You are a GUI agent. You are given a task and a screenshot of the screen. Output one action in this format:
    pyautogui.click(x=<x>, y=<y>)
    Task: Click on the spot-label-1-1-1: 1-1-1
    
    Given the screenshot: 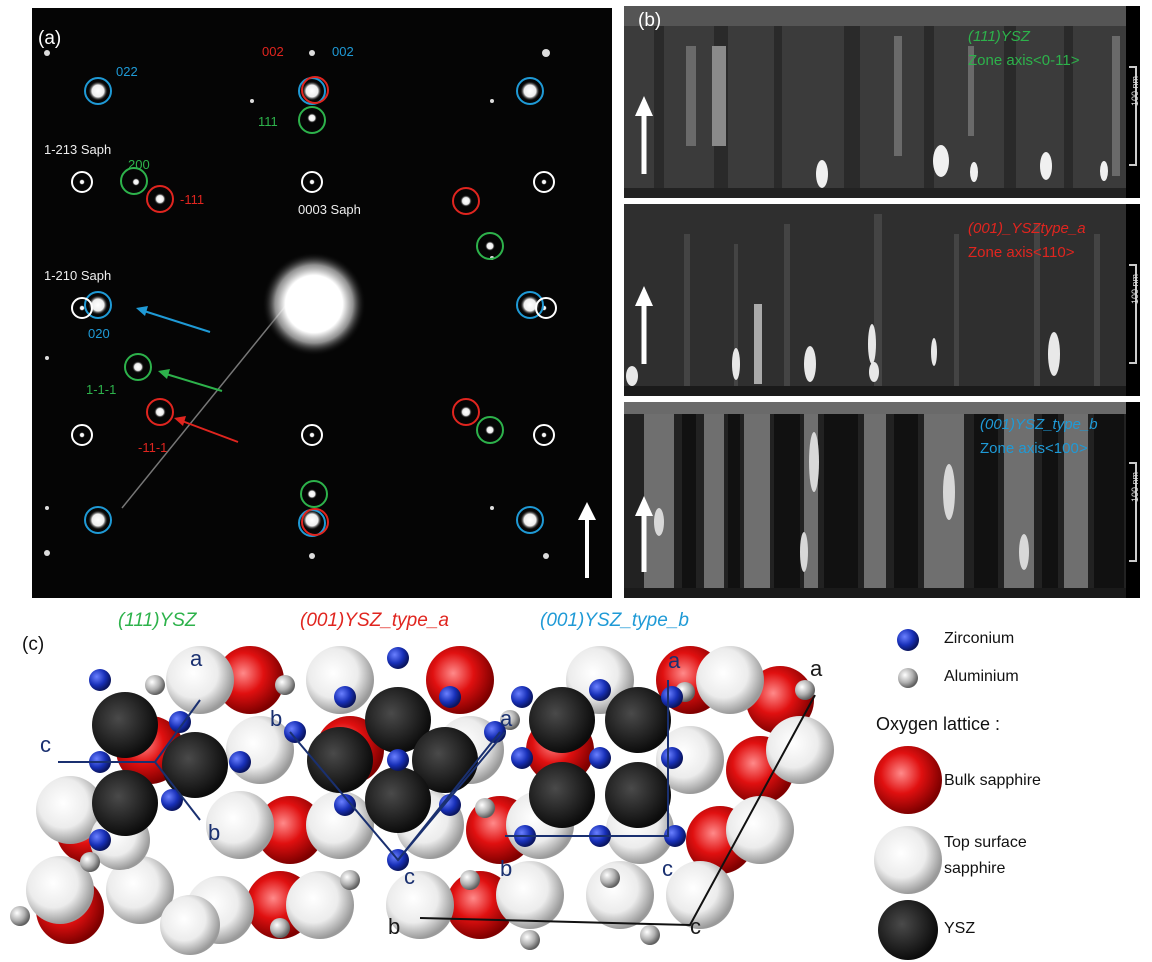 What is the action you would take?
    pyautogui.click(x=101, y=389)
    